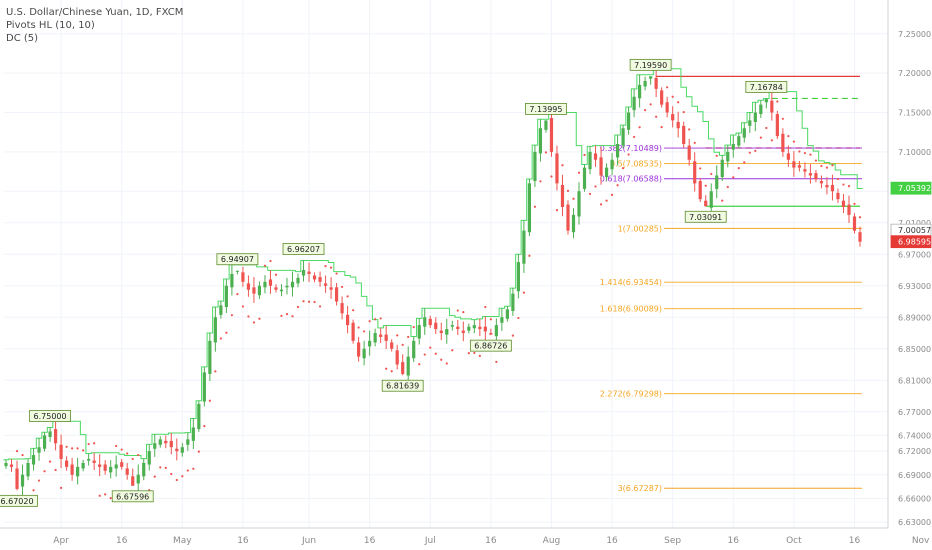  I want to click on price-tag-label: 7.00057, so click(914, 230).